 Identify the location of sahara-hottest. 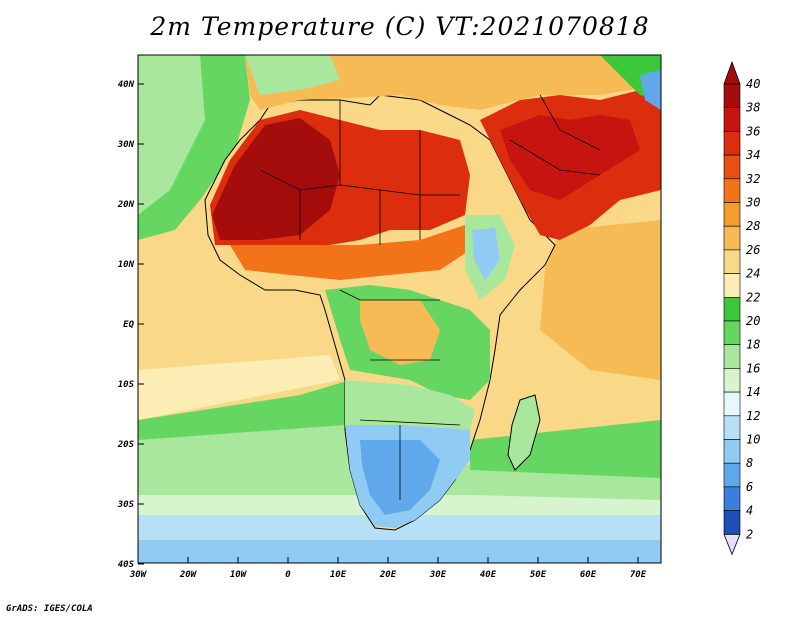
(276, 179).